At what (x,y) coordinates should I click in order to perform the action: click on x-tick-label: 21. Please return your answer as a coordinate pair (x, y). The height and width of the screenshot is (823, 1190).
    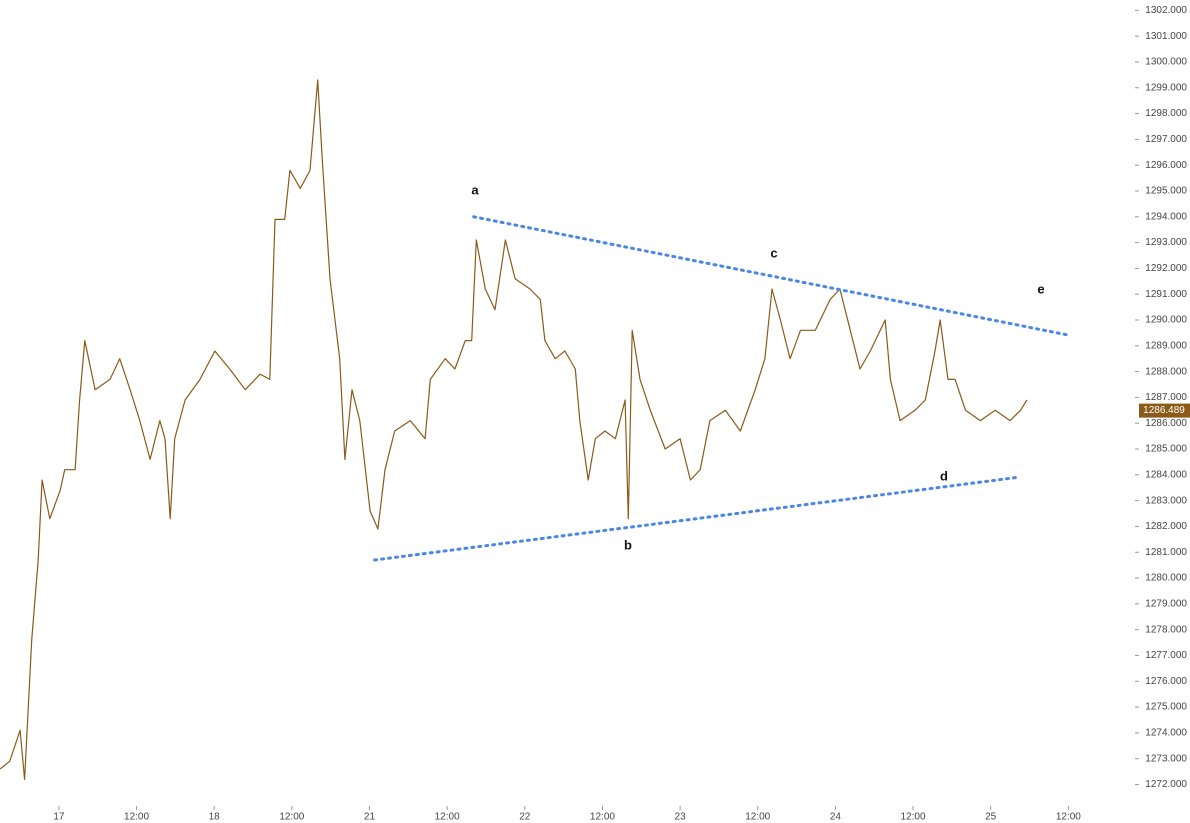
    Looking at the image, I should click on (370, 817).